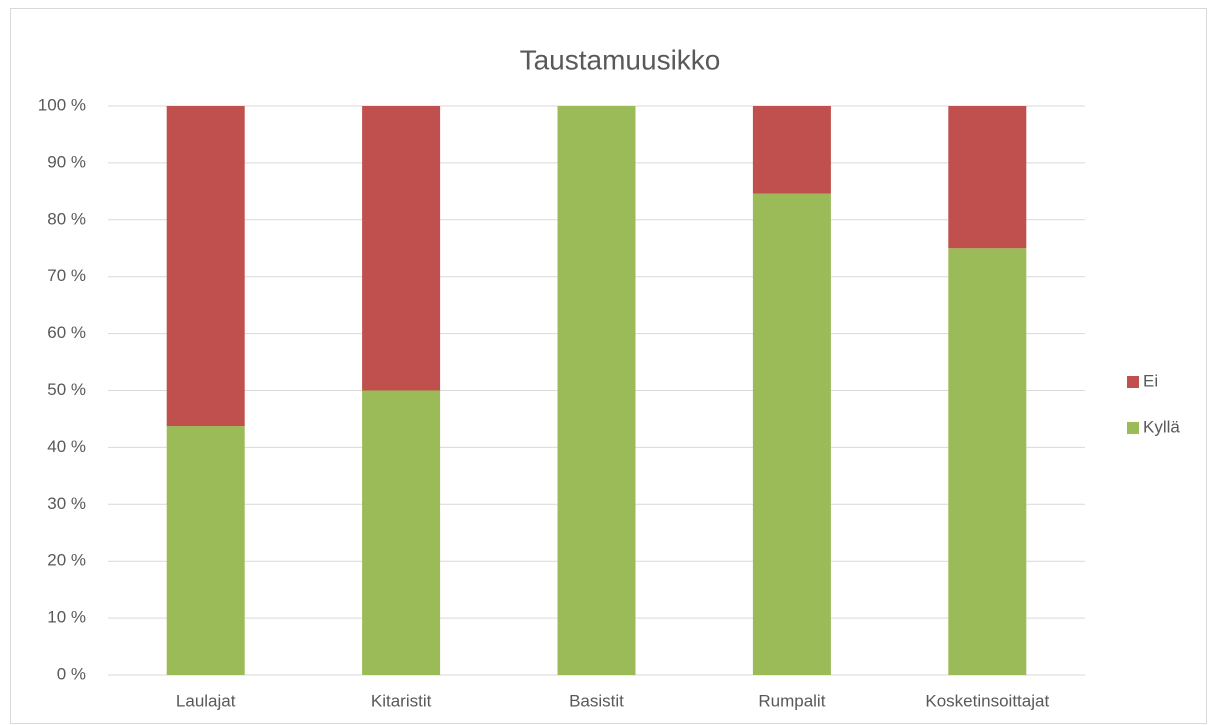 The image size is (1208, 725). I want to click on y-tick-label: 60 %, so click(66, 332).